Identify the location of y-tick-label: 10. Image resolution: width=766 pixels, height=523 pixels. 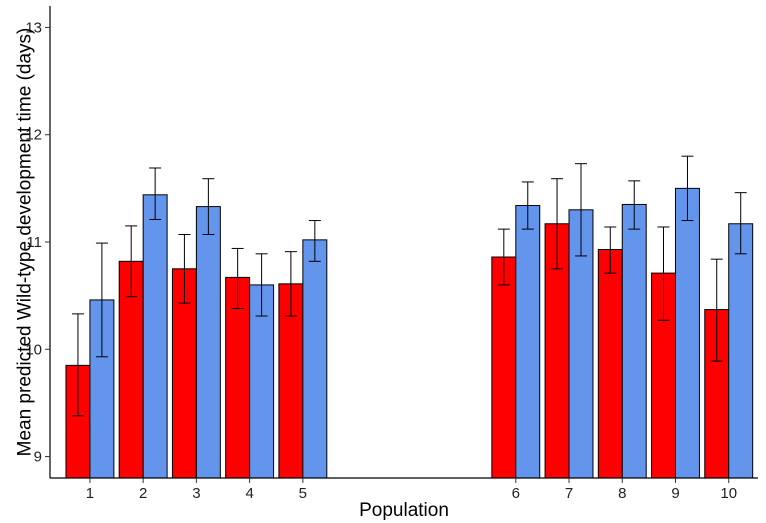
(33, 349).